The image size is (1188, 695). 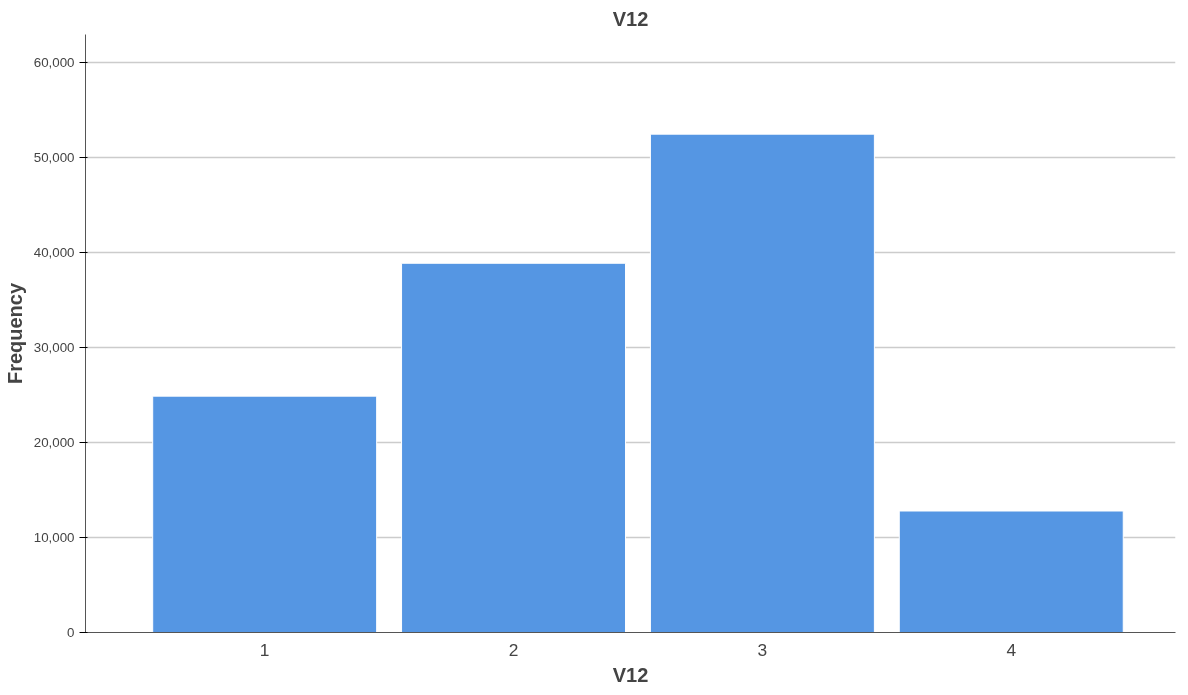 I want to click on x-tick-label: 1, so click(x=264, y=649).